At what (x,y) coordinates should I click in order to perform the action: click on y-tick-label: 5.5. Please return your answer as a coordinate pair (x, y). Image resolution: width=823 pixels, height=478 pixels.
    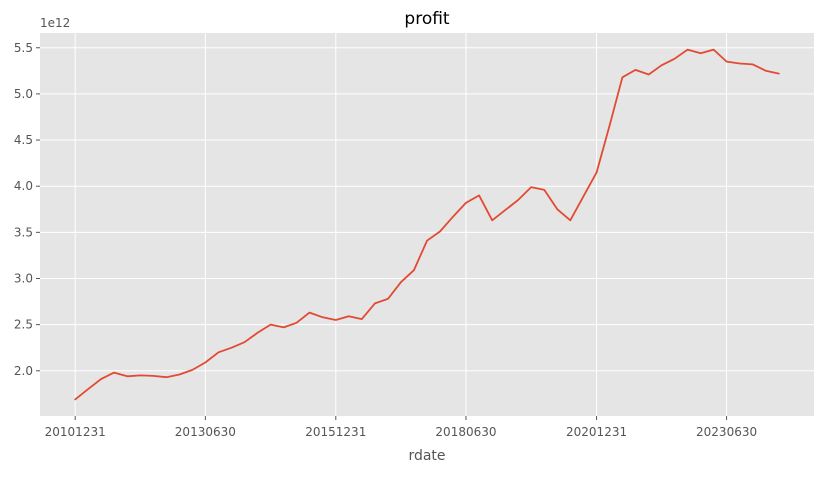
    Looking at the image, I should click on (23, 48).